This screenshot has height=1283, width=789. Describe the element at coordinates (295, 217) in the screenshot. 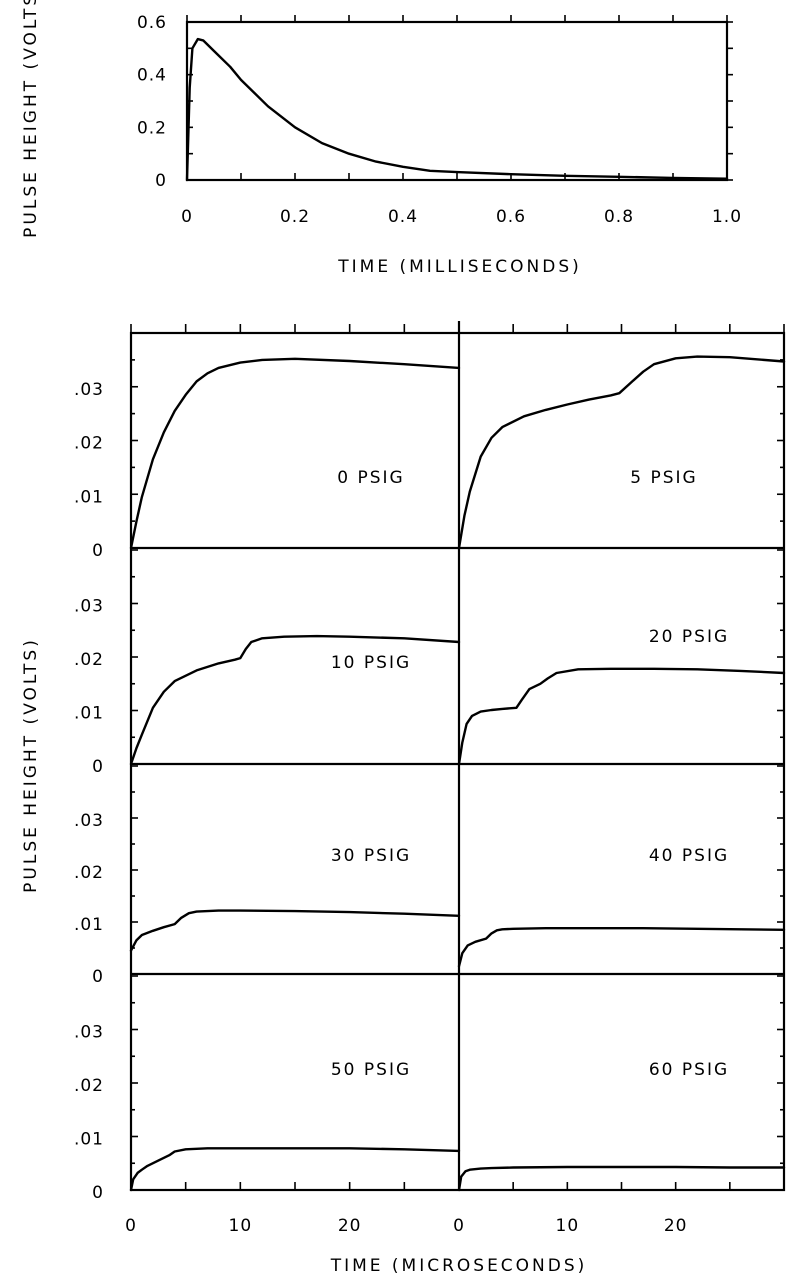

I see `overview-x-tick-label: 0.2` at that location.